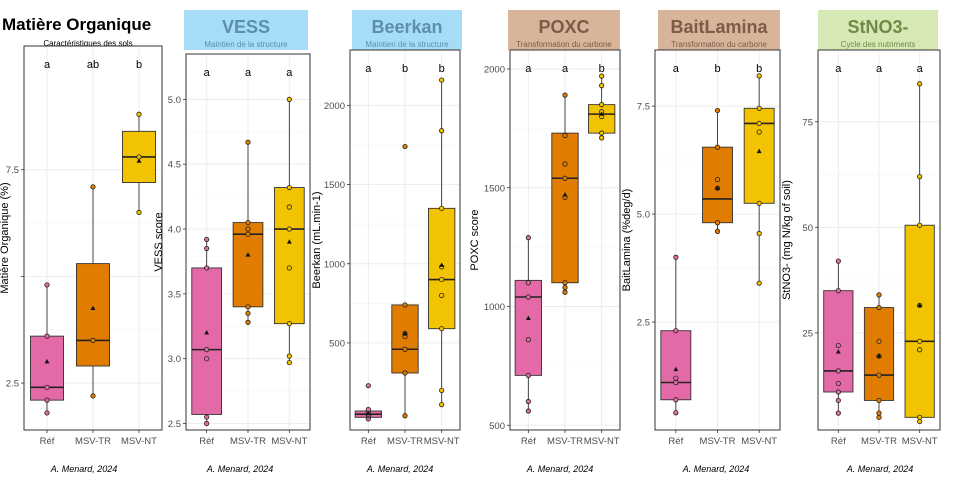  I want to click on y-axis-label: BaitLamina (%deg/d), so click(627, 240).